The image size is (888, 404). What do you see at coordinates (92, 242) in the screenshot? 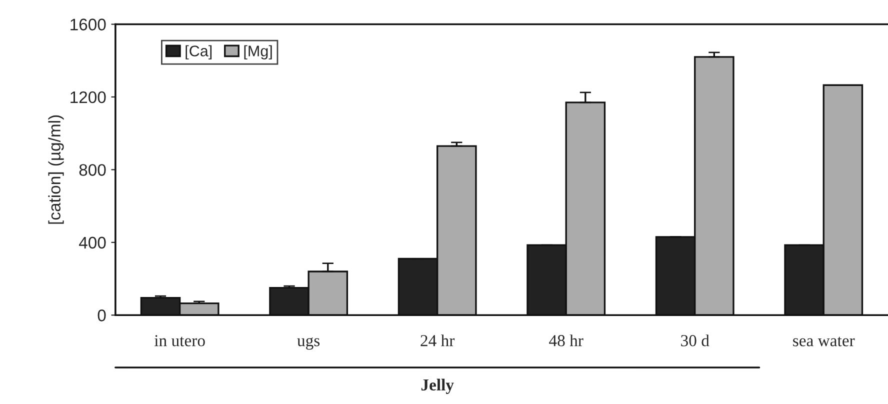
I see `y-tick-label: 400` at bounding box center [92, 242].